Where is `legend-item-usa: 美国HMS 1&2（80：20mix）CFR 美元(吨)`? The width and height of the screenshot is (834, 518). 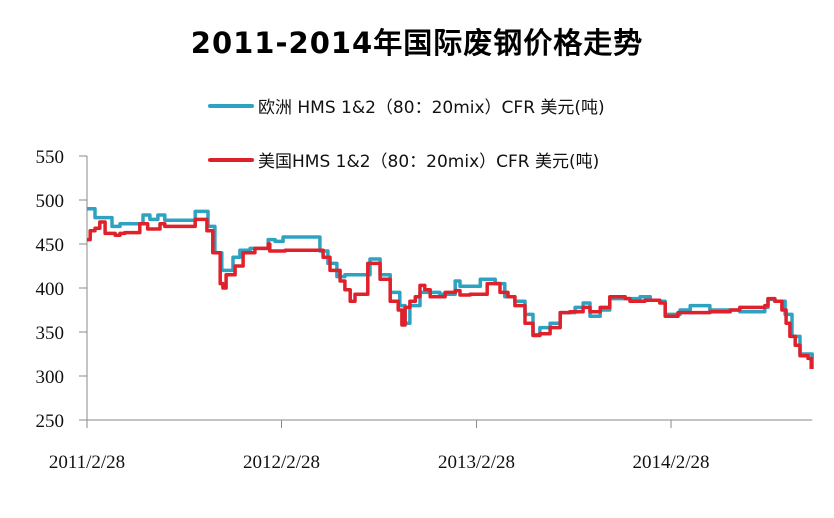 legend-item-usa: 美国HMS 1&2（80：20mix）CFR 美元(吨) is located at coordinates (403, 159).